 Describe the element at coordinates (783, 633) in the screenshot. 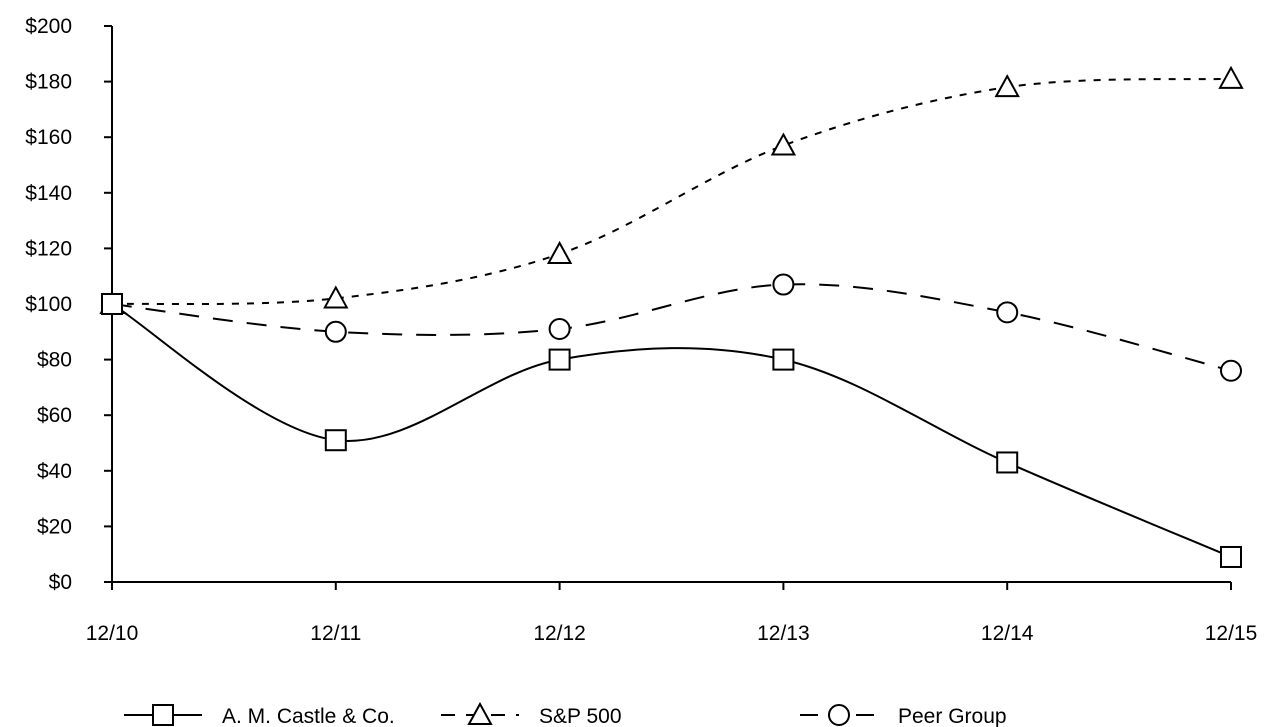

I see `x-tick-label: 12/13` at that location.